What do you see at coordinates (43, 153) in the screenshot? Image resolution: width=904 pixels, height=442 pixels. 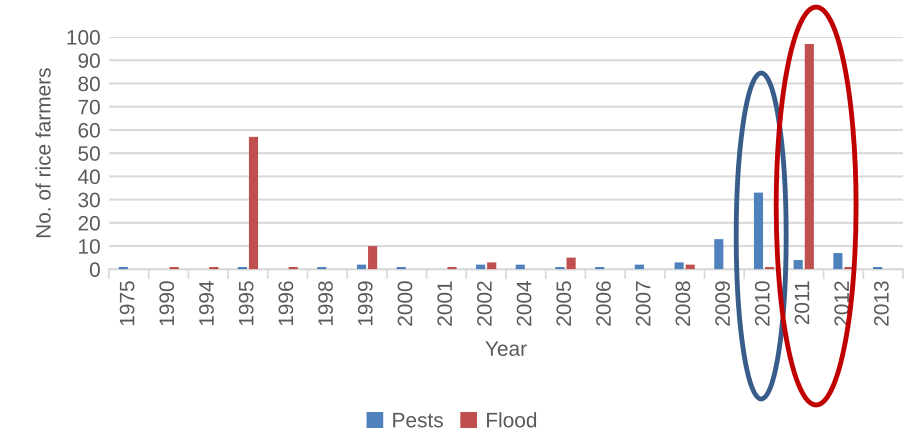 I see `y-axis-title: No. of rice farmers` at bounding box center [43, 153].